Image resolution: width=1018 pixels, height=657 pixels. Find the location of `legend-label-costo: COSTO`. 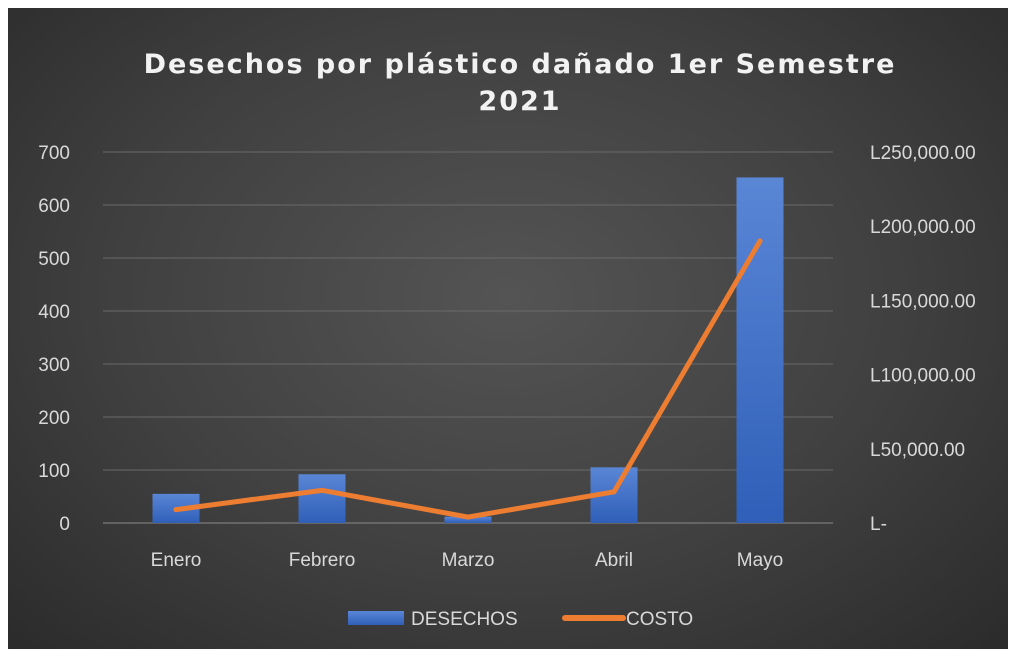

legend-label-costo: COSTO is located at coordinates (659, 619).